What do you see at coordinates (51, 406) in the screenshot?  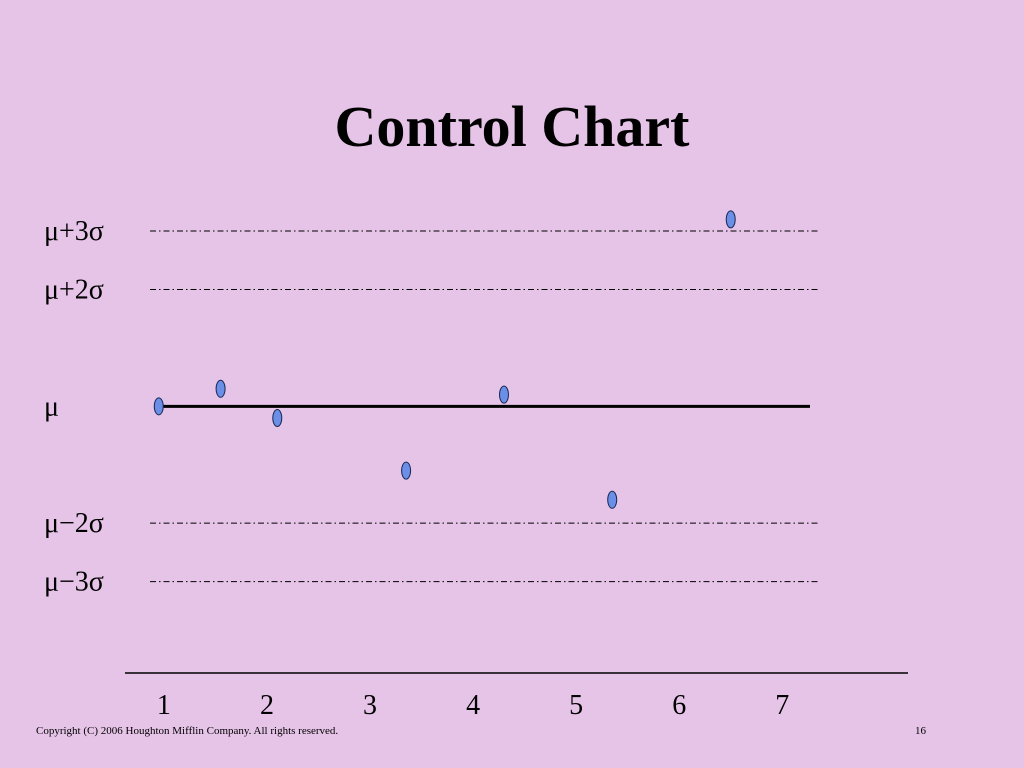 I see `reference-label-2: μ` at bounding box center [51, 406].